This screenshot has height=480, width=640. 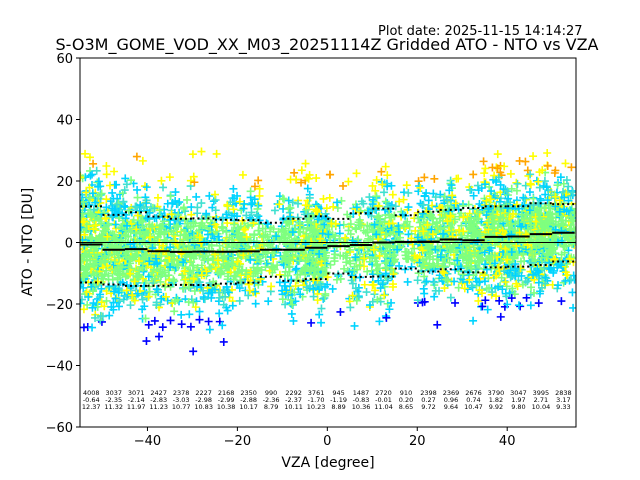 What do you see at coordinates (406, 407) in the screenshot?
I see `bin-stat-std: 8.65` at bounding box center [406, 407].